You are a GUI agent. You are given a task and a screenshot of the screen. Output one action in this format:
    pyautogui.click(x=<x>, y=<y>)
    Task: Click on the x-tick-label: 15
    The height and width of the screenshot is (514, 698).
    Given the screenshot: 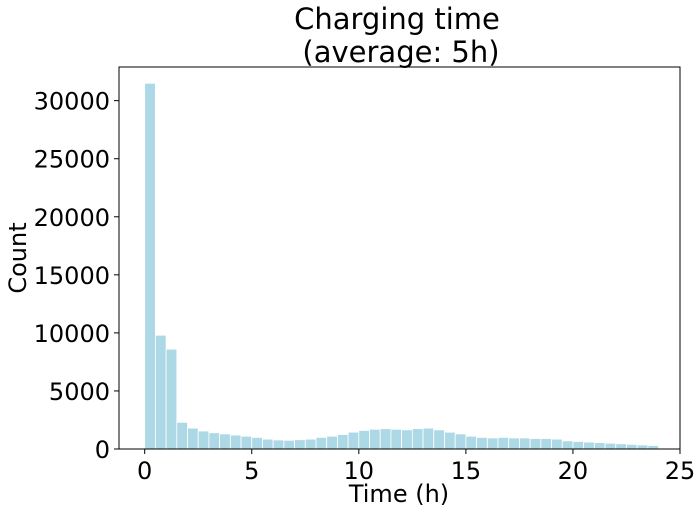 What is the action you would take?
    pyautogui.click(x=466, y=471)
    